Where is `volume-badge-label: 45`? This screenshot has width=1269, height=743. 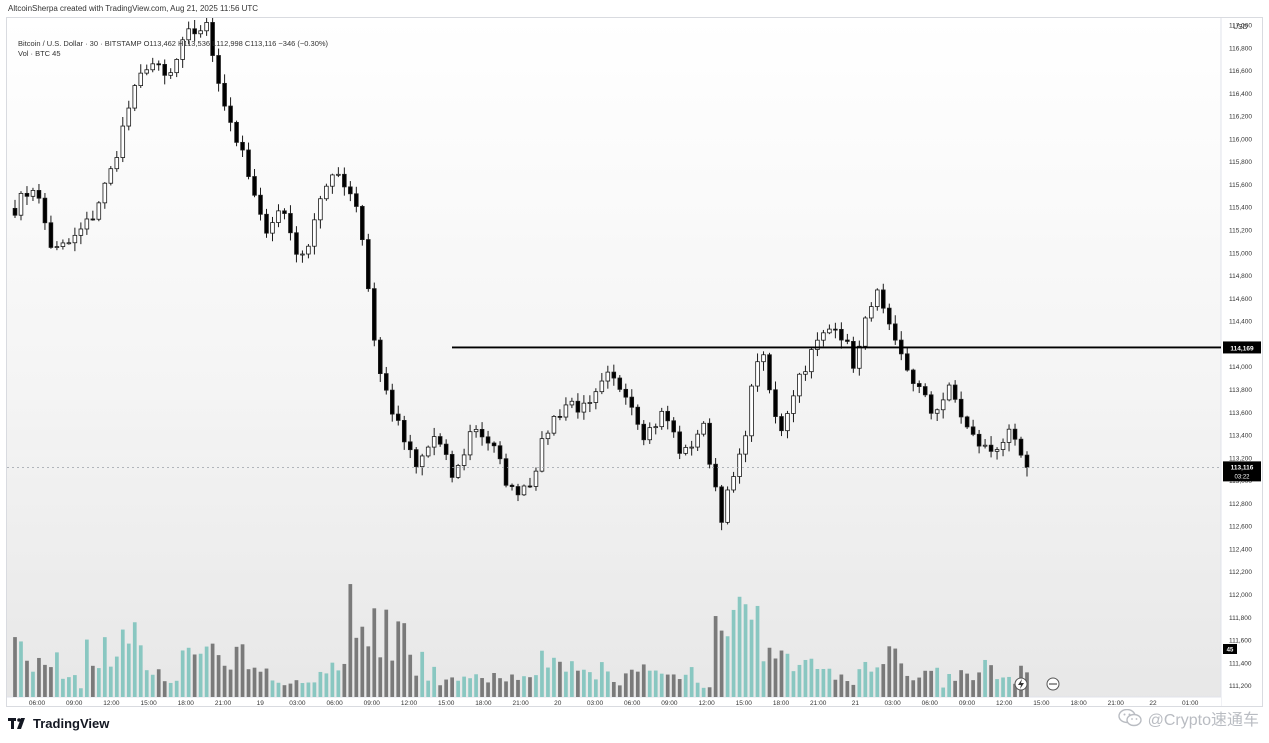 volume-badge-label: 45 is located at coordinates (1230, 651).